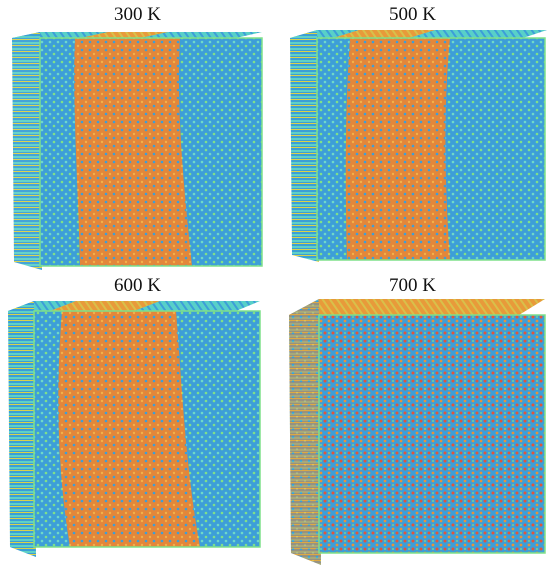  Describe the element at coordinates (137, 14) in the screenshot. I see `panel-label: 300 K` at that location.